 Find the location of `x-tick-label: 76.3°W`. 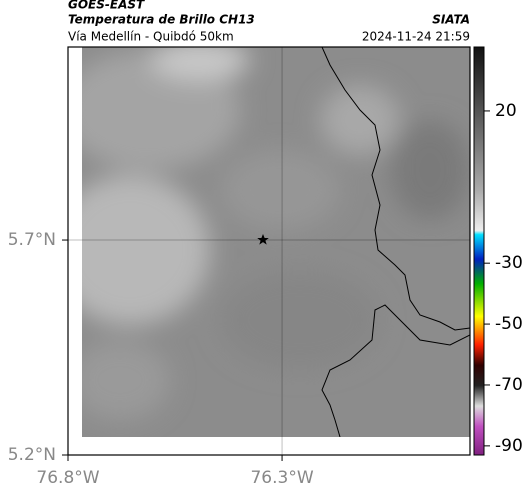

x-tick-label: 76.3°W is located at coordinates (281, 478).